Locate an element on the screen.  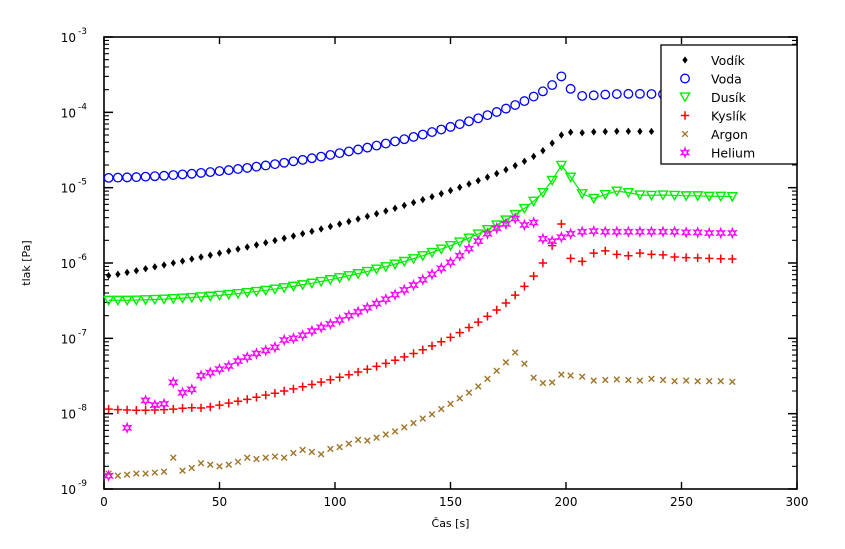
legend-item-kyslík: Kyslík is located at coordinates (713, 116).